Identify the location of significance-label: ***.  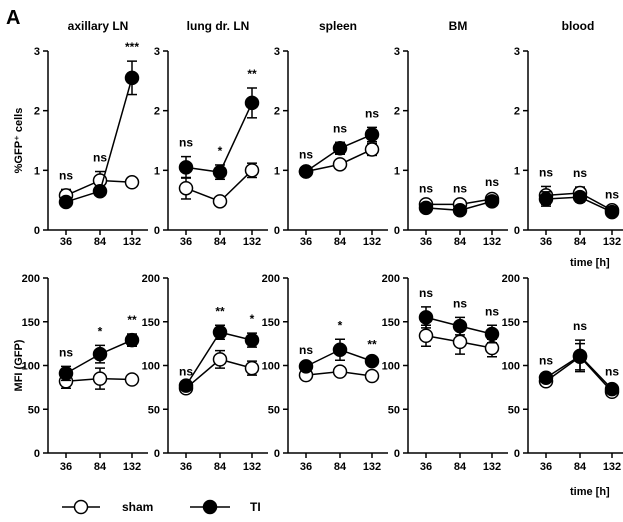
(132, 47).